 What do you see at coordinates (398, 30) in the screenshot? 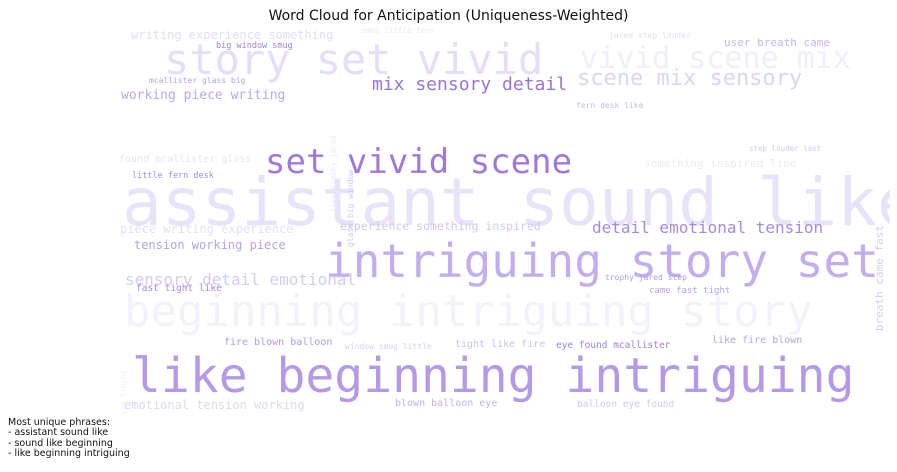
I see `word-cloud-phrase: smug little fern` at bounding box center [398, 30].